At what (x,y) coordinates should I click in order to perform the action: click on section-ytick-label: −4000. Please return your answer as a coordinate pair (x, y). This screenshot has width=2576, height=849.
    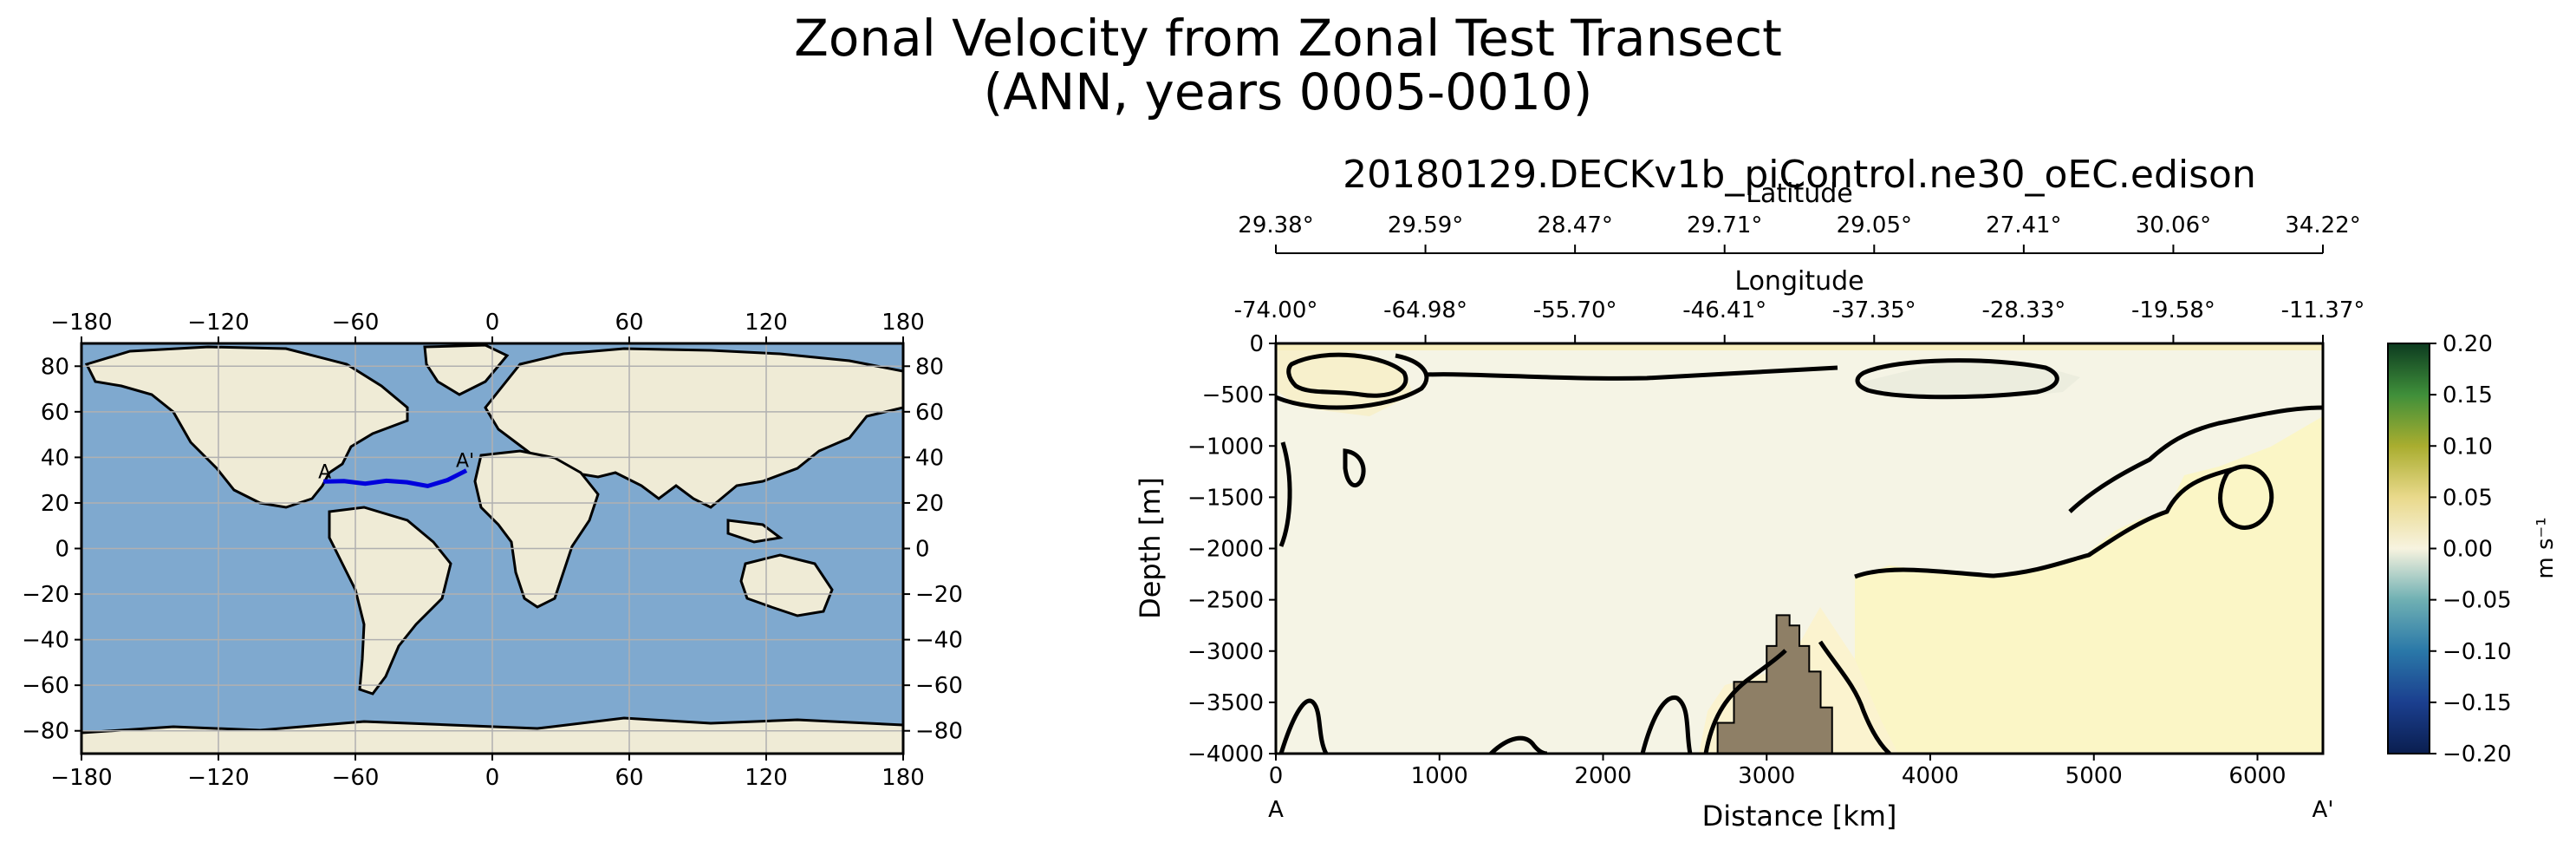
    Looking at the image, I should click on (1225, 754).